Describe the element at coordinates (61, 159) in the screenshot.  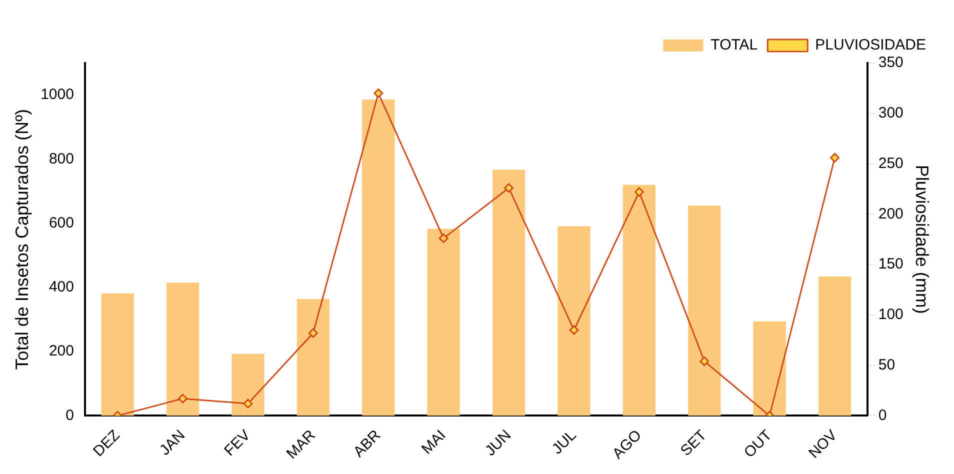
I see `y-tick-label: 800` at that location.